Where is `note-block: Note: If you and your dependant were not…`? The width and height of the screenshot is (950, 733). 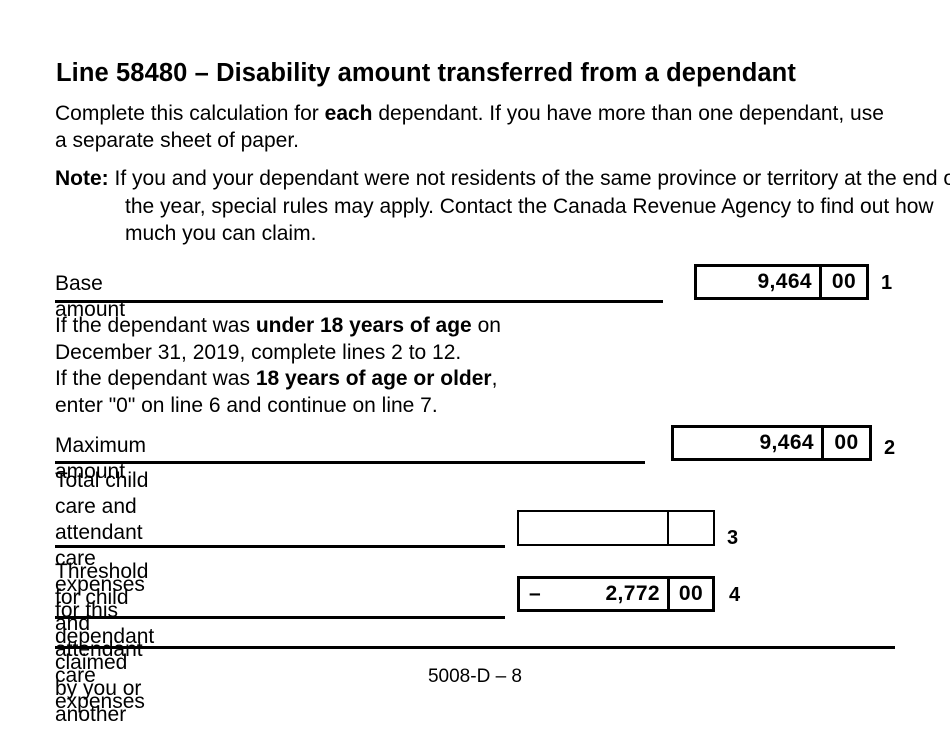 note-block: Note: If you and your dependant were not… is located at coordinates (502, 206).